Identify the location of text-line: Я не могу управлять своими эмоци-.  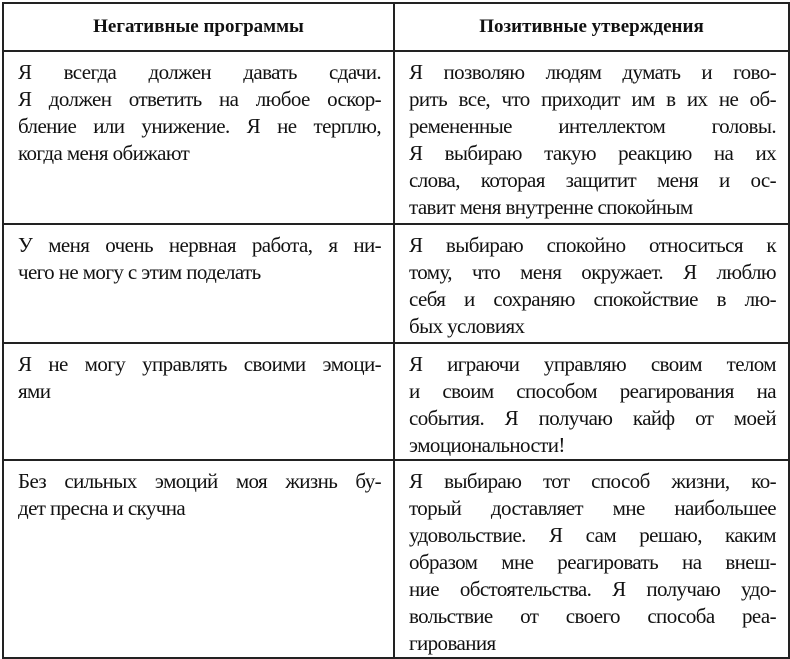
(200, 364).